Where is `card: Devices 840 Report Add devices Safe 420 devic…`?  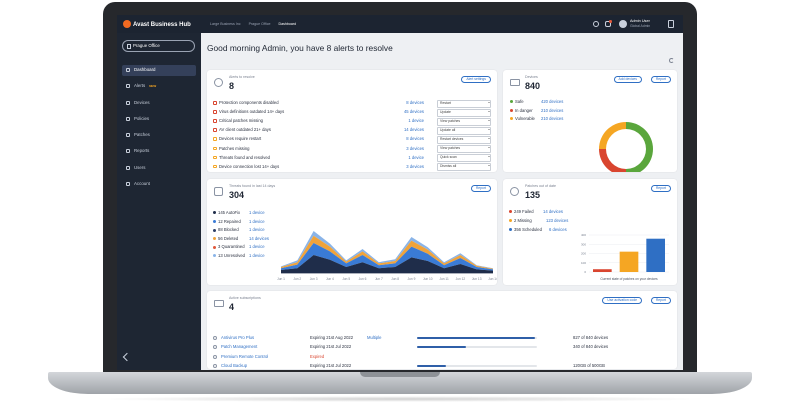
card: Devices 840 Report Add devices Safe 420 devic… is located at coordinates (590, 121).